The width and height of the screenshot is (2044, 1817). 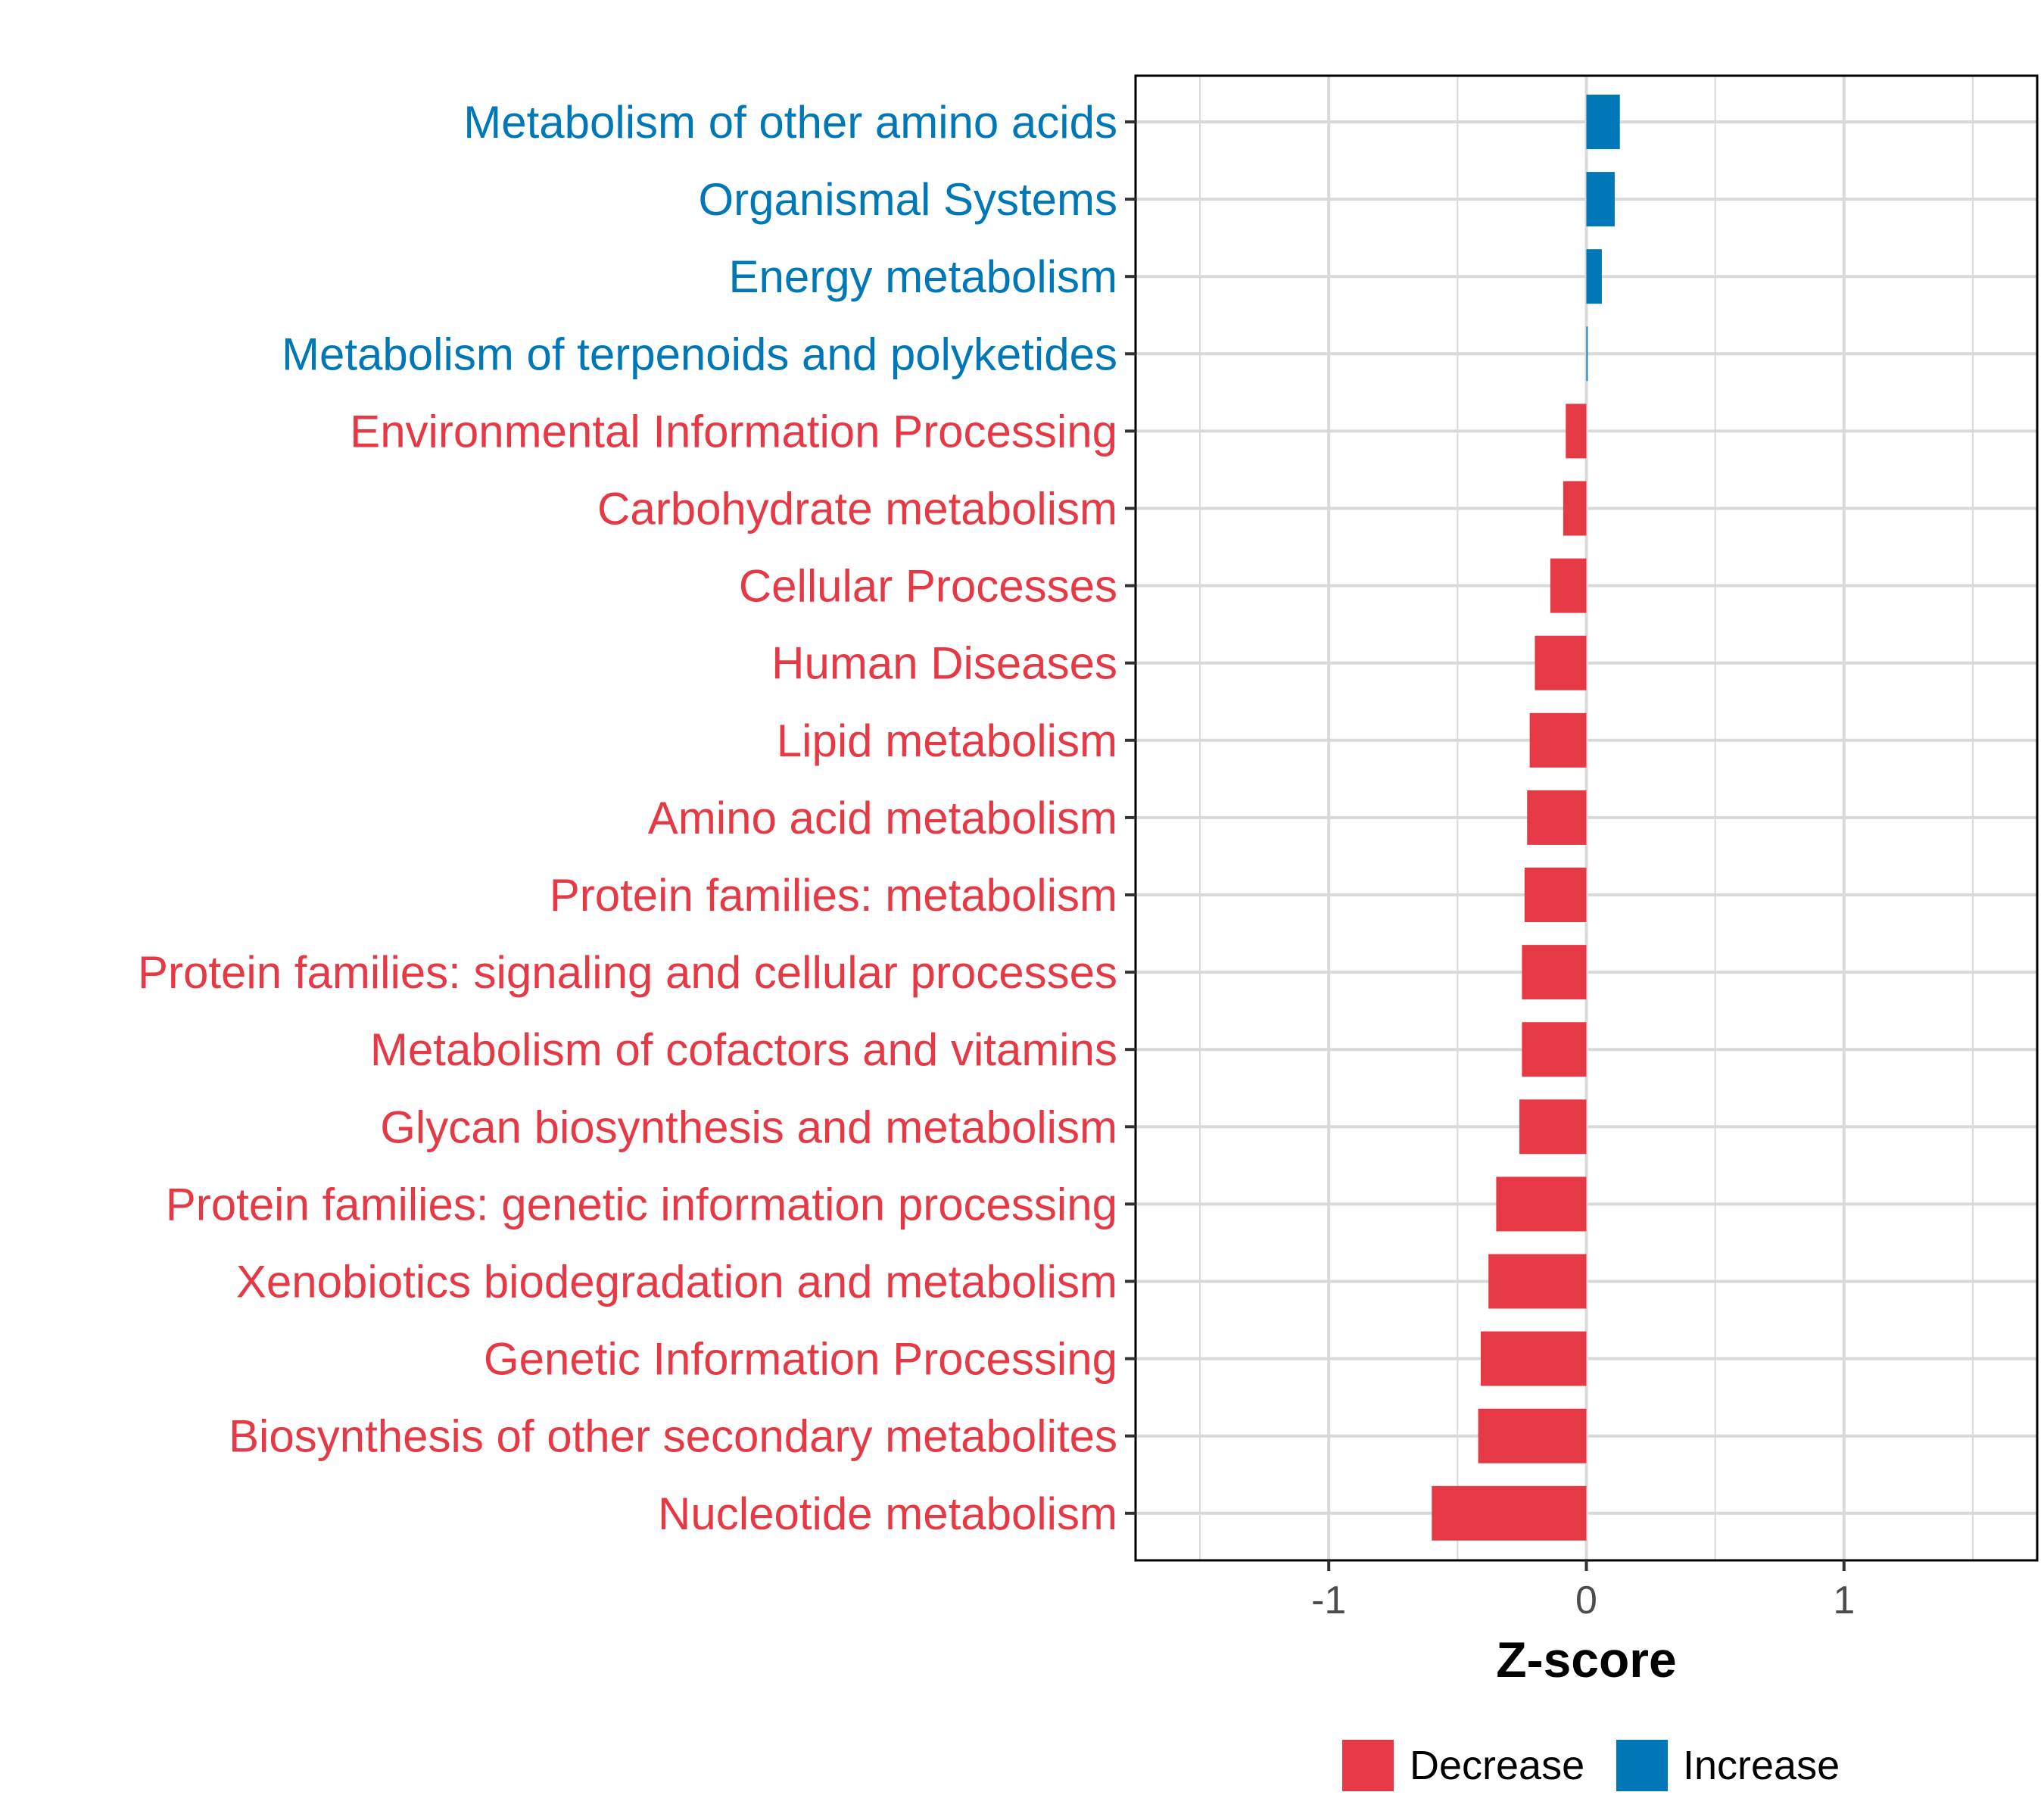 I want to click on y-tick-label: Nucleotide metabolism, so click(x=887, y=1513).